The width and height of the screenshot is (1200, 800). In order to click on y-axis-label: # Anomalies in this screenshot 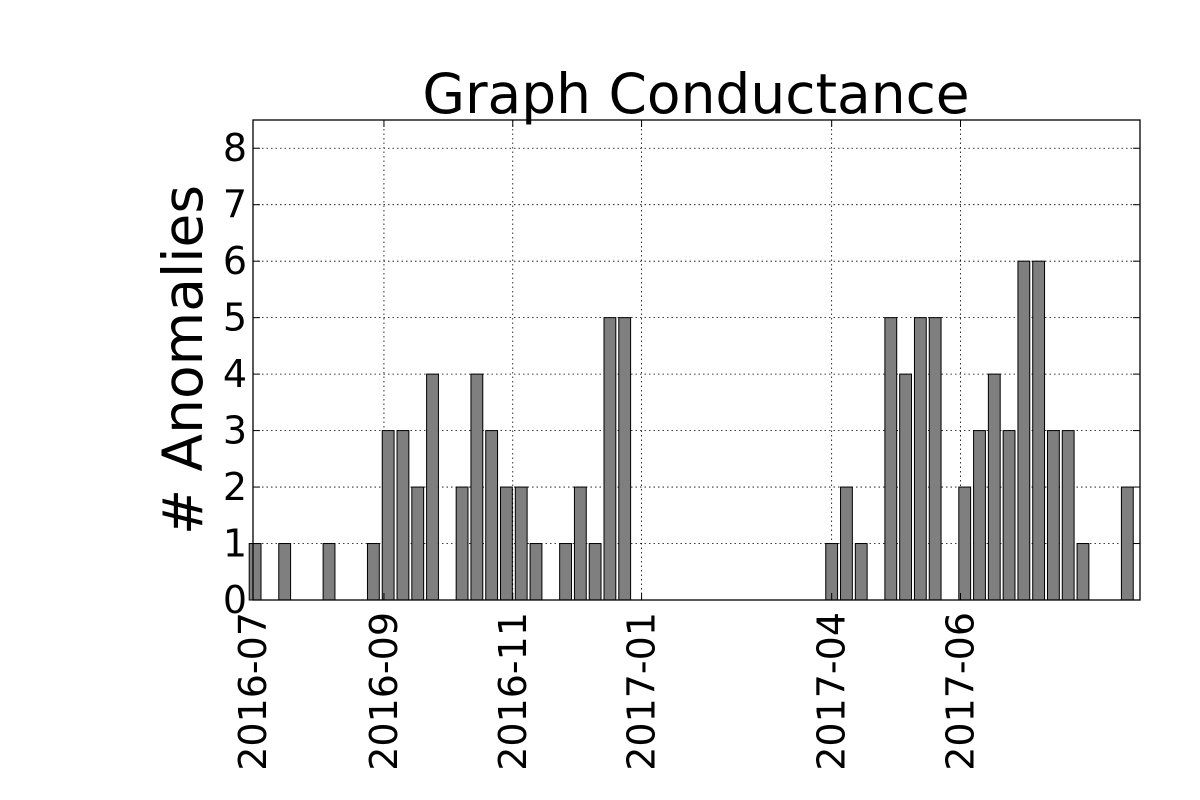, I will do `click(183, 360)`.